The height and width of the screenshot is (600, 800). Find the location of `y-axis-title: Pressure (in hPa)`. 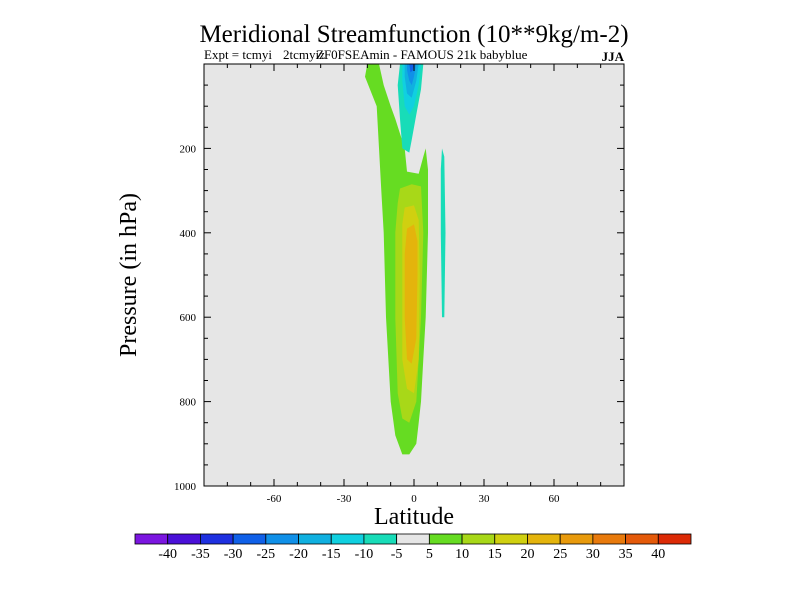

y-axis-title: Pressure (in hPa) is located at coordinates (129, 275).